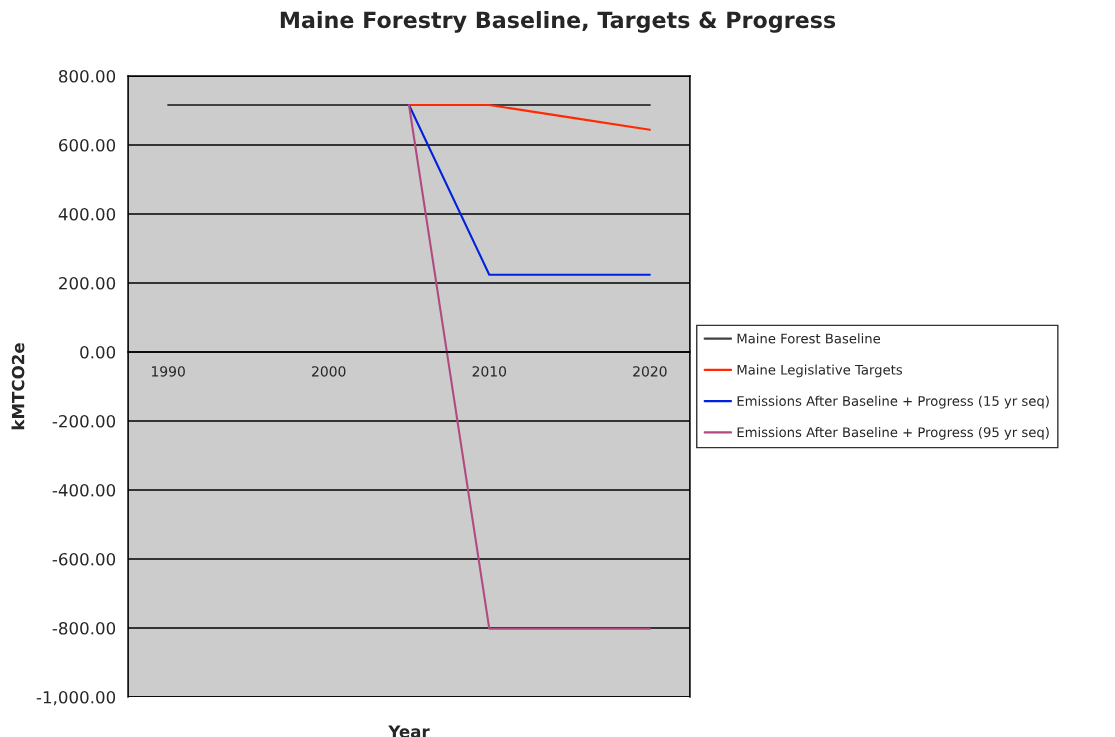  Describe the element at coordinates (98, 352) in the screenshot. I see `y-tick-label: 0.00` at that location.